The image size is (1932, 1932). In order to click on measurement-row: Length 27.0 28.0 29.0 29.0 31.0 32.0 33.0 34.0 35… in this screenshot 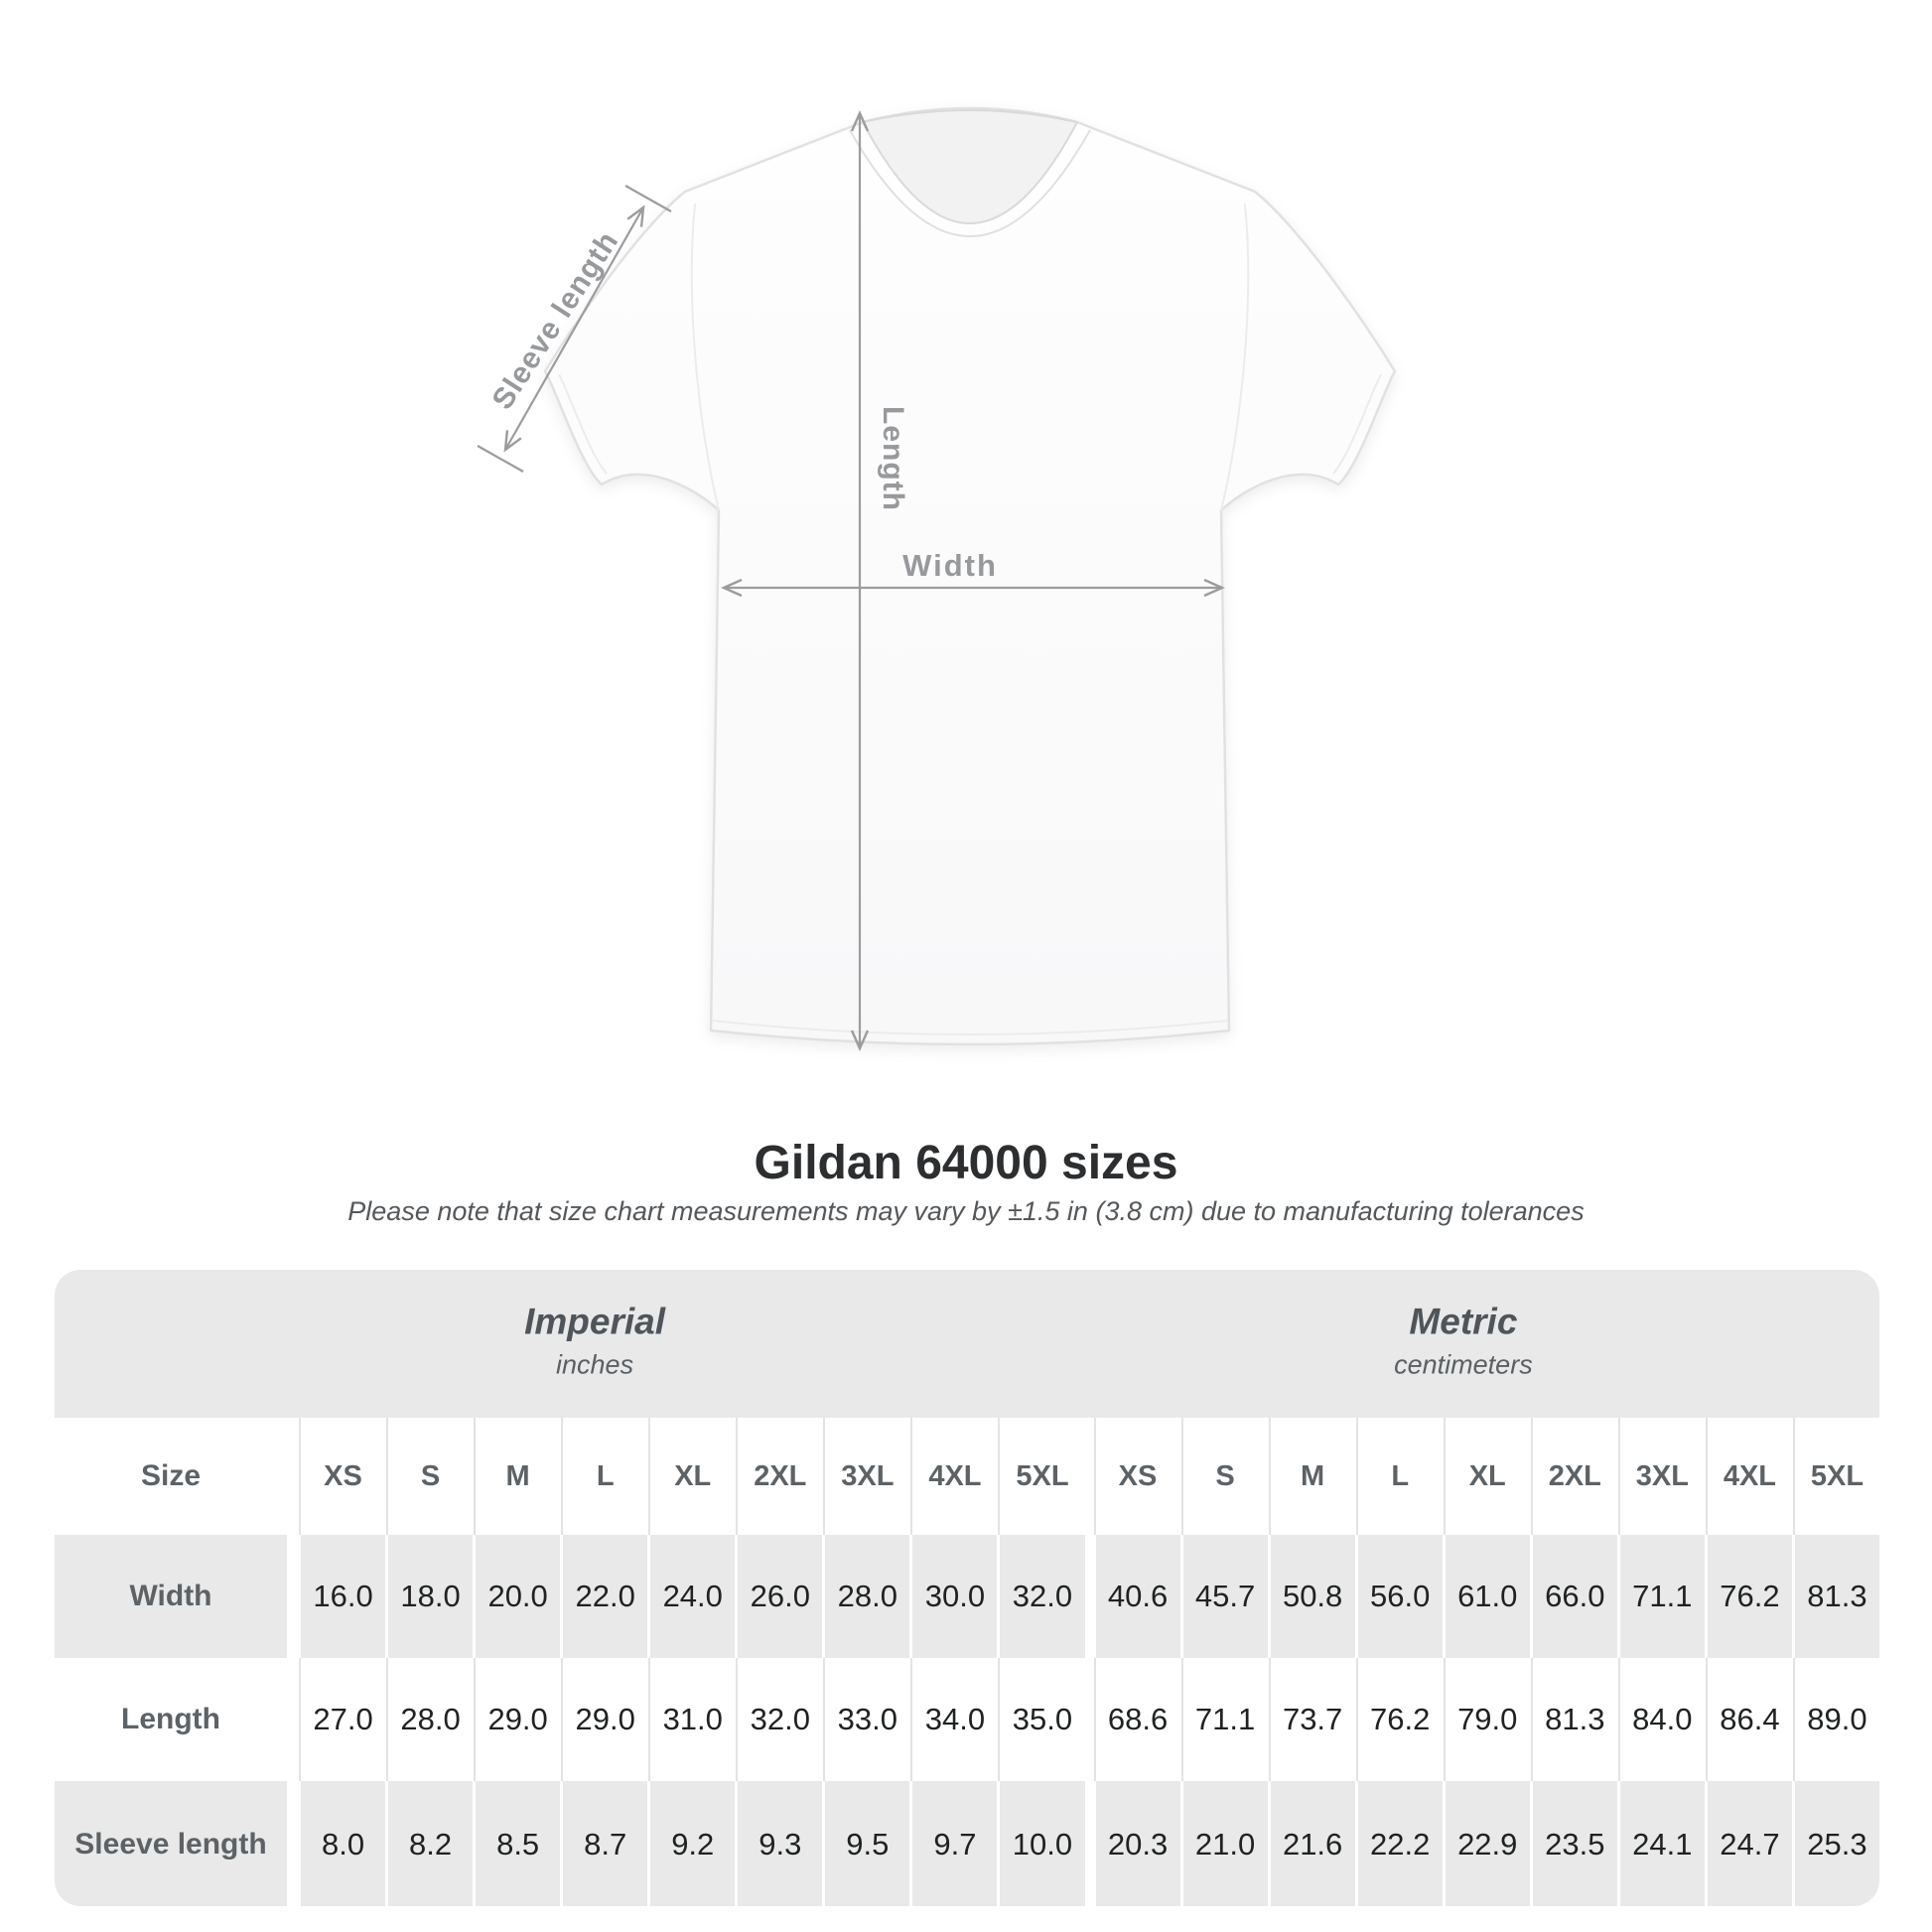, I will do `click(967, 1719)`.